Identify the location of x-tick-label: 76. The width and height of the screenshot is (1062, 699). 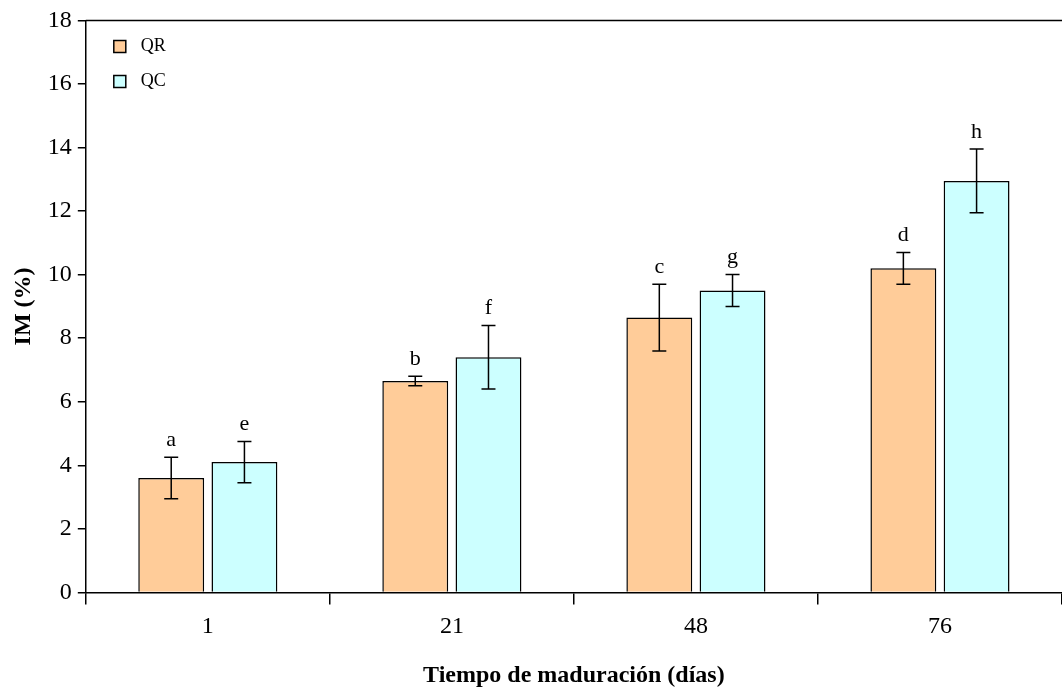
(939, 625).